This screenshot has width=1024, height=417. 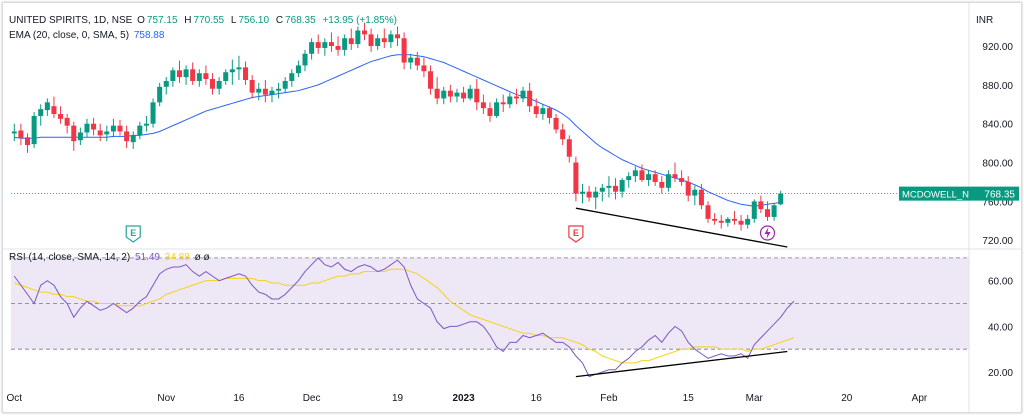 I want to click on high-label: H, so click(x=188, y=20).